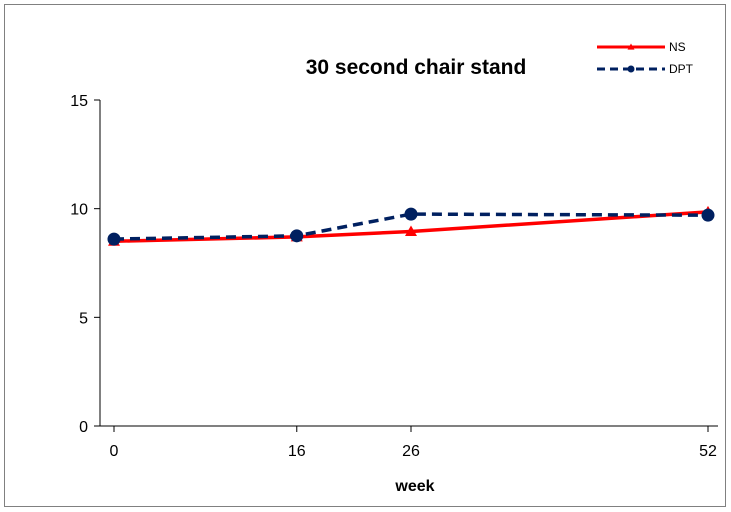 The width and height of the screenshot is (731, 512). I want to click on x-tick-label: 26, so click(411, 451).